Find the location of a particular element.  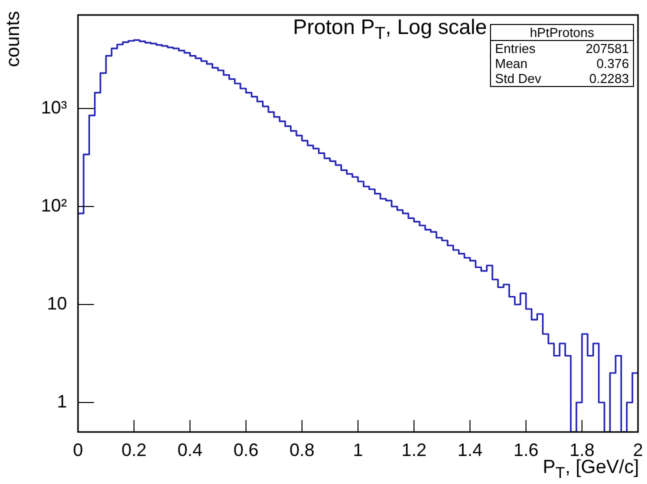

y-axis-title: counts is located at coordinates (13, 39).